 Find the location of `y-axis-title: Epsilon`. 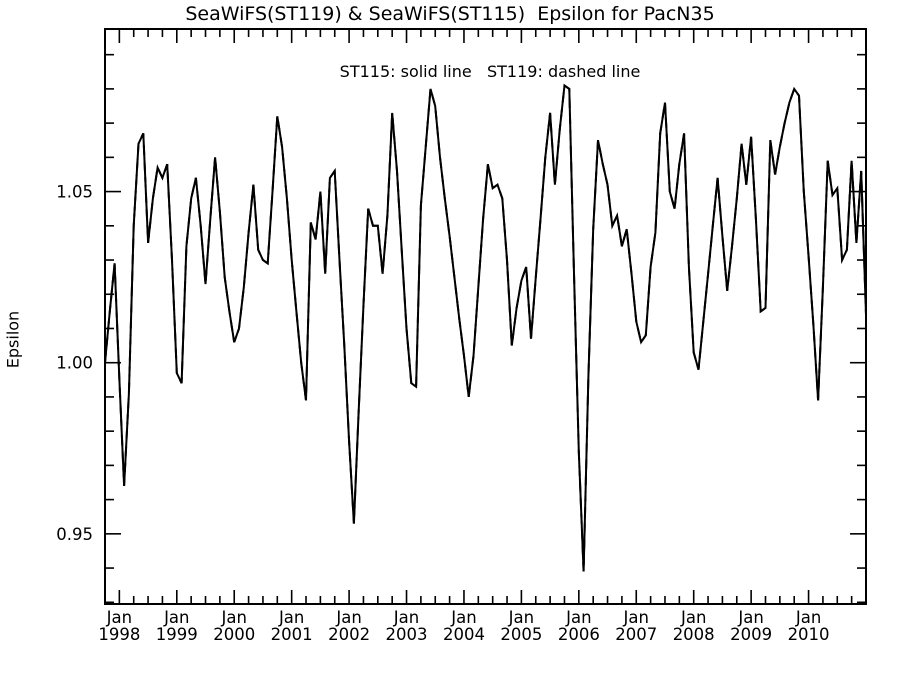

y-axis-title: Epsilon is located at coordinates (13, 339).